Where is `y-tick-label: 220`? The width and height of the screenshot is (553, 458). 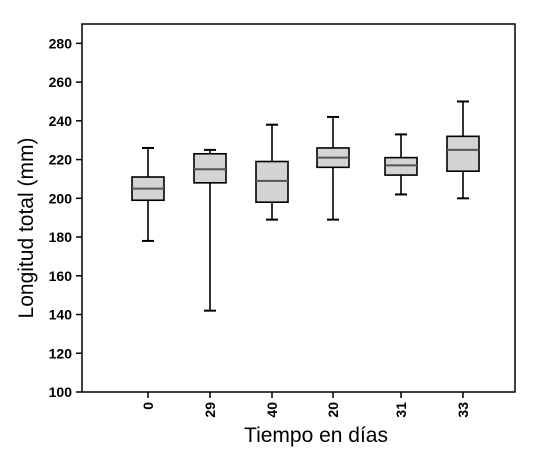 y-tick-label: 220 is located at coordinates (61, 160).